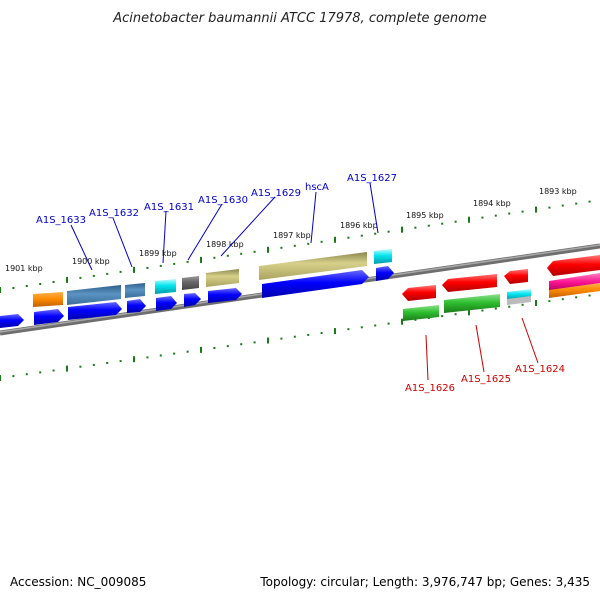 Image resolution: width=600 pixels, height=600 pixels. I want to click on gene-feature-pink, so click(574, 282).